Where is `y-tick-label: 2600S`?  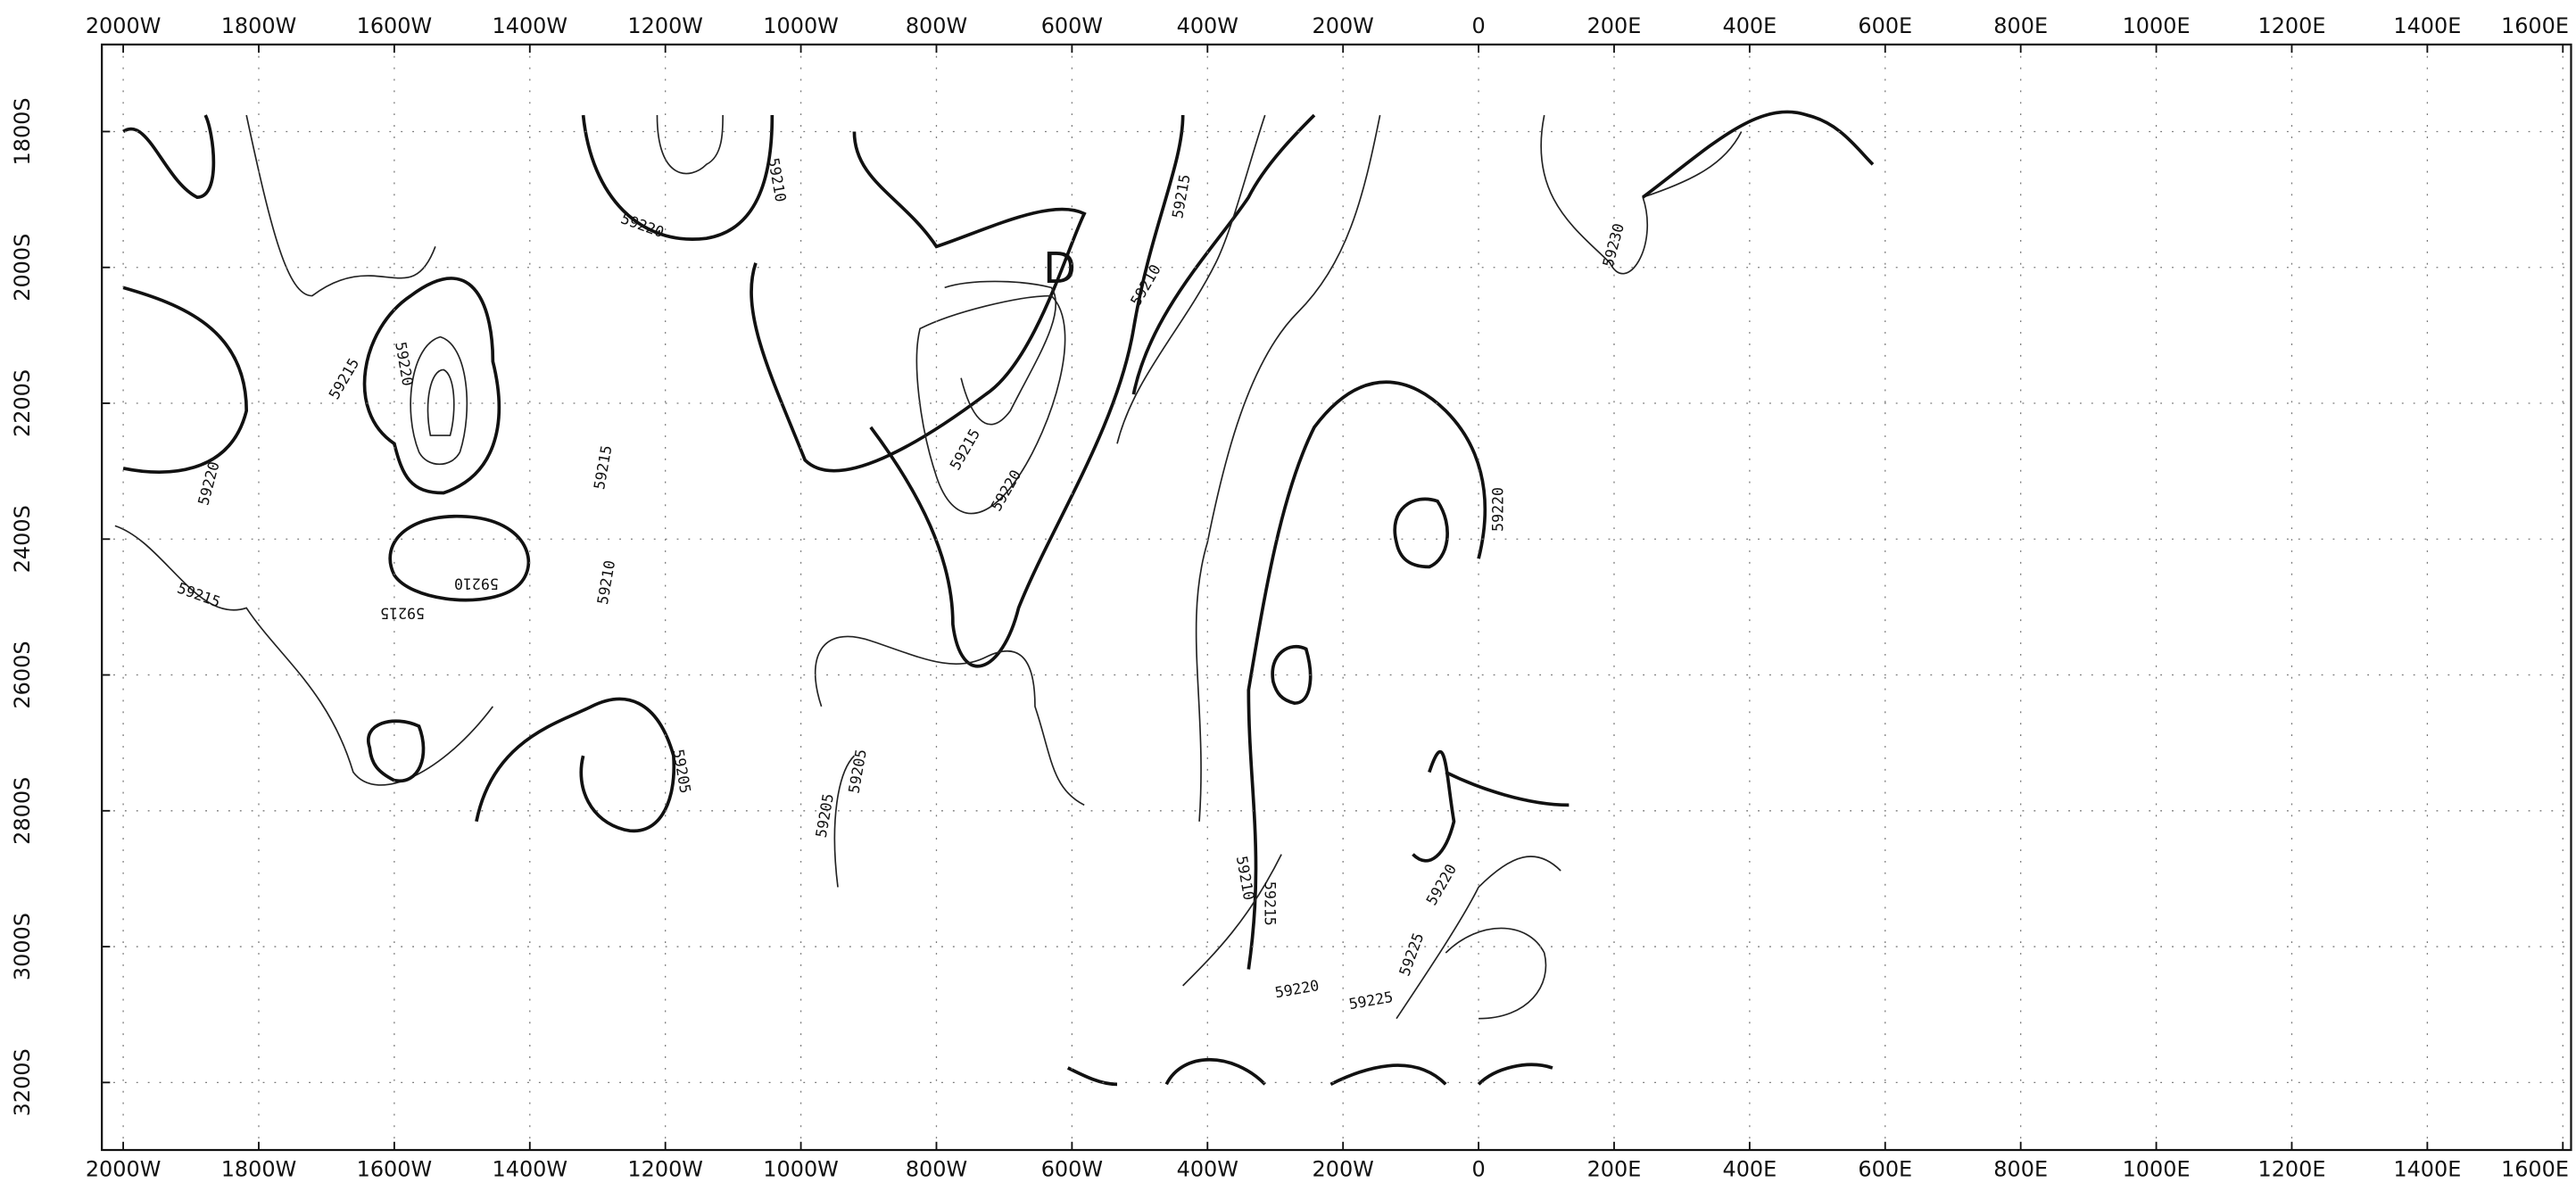 y-tick-label: 2600S is located at coordinates (22, 674).